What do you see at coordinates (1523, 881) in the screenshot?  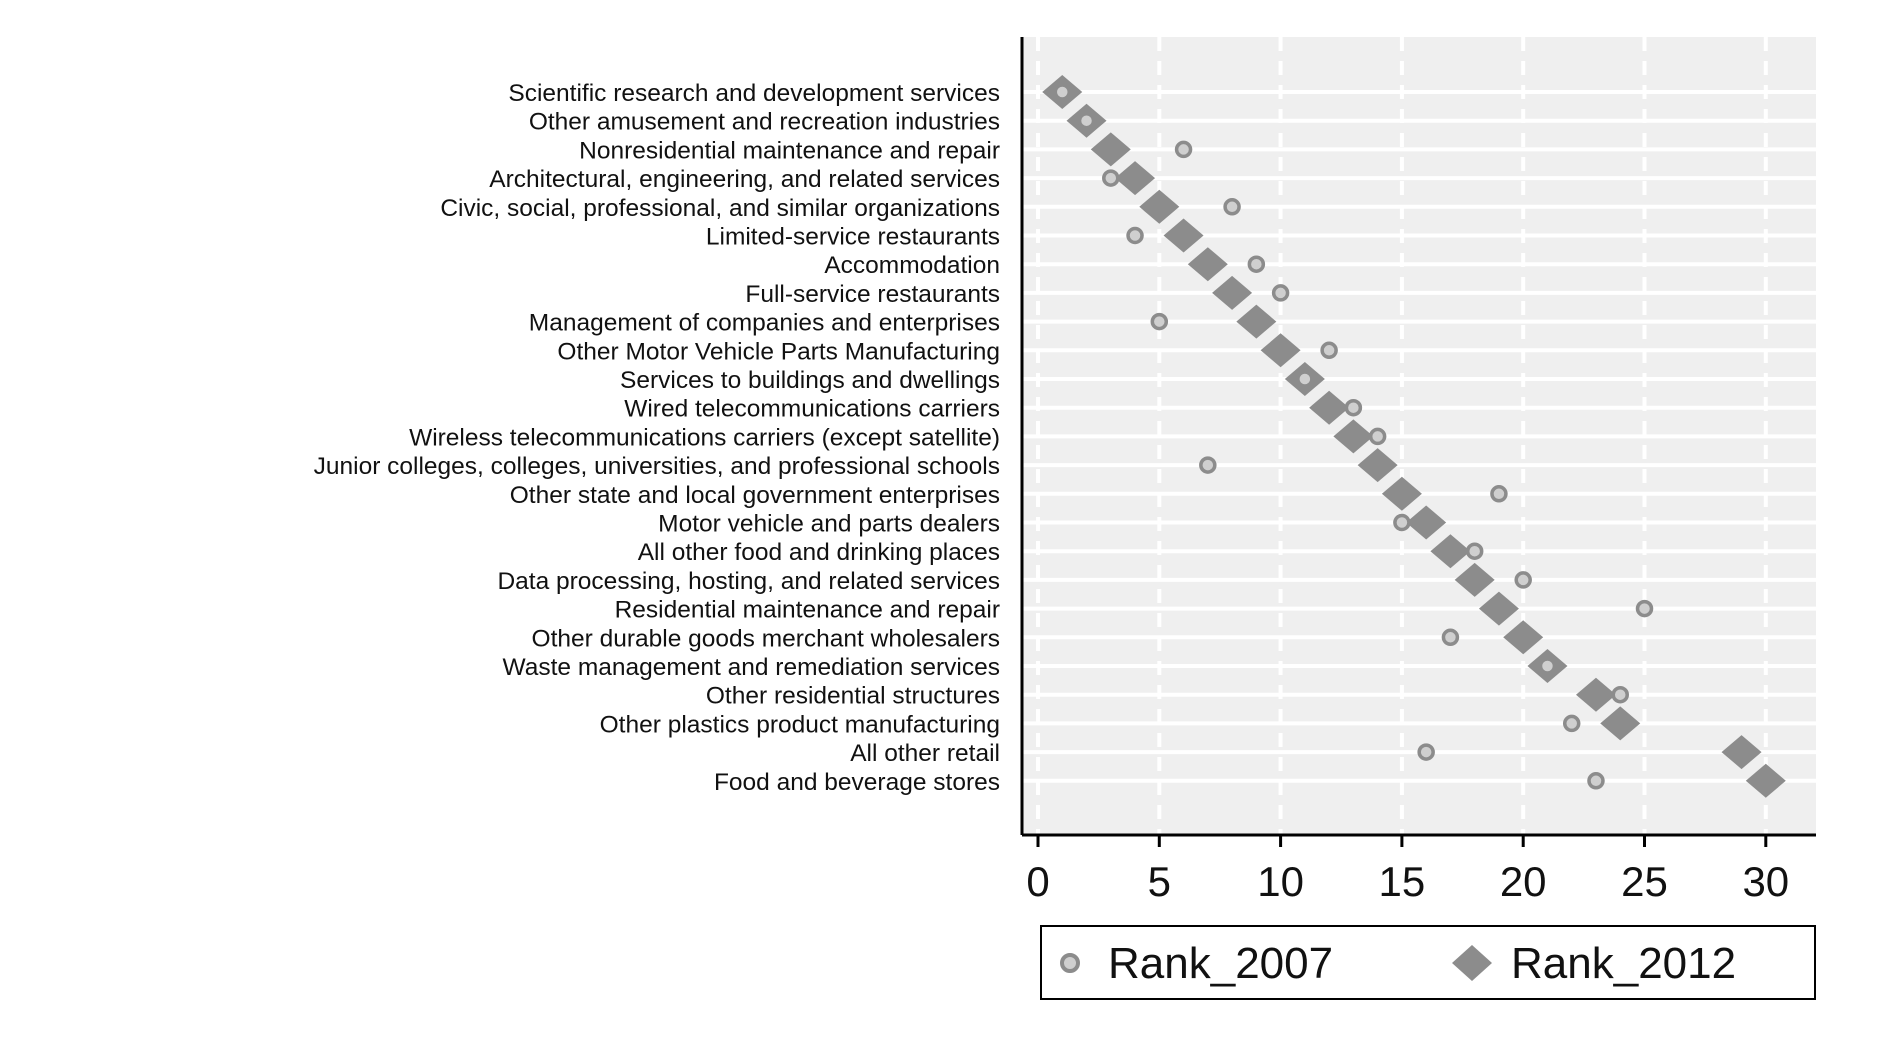 I see `x-tick-label: 20` at bounding box center [1523, 881].